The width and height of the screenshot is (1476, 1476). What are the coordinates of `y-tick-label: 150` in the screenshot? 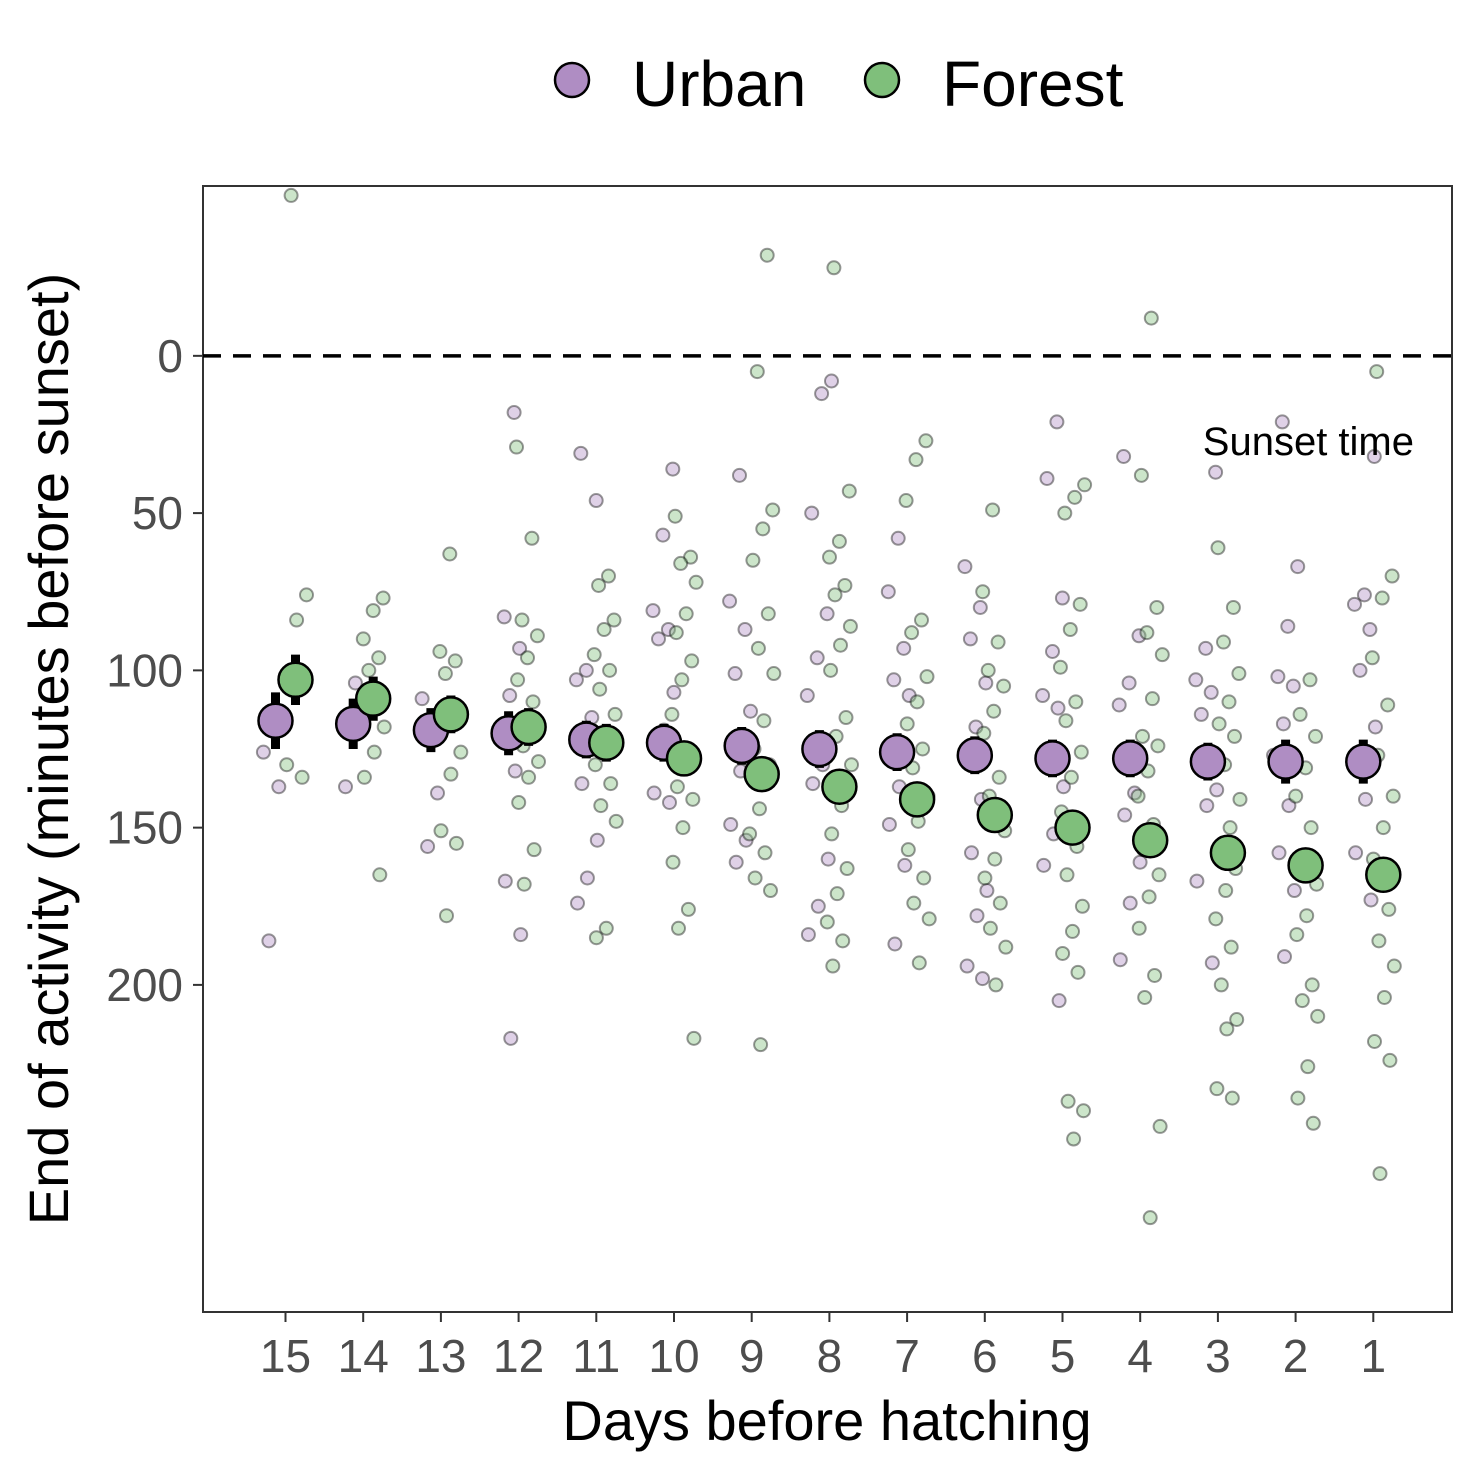 It's located at (144, 828).